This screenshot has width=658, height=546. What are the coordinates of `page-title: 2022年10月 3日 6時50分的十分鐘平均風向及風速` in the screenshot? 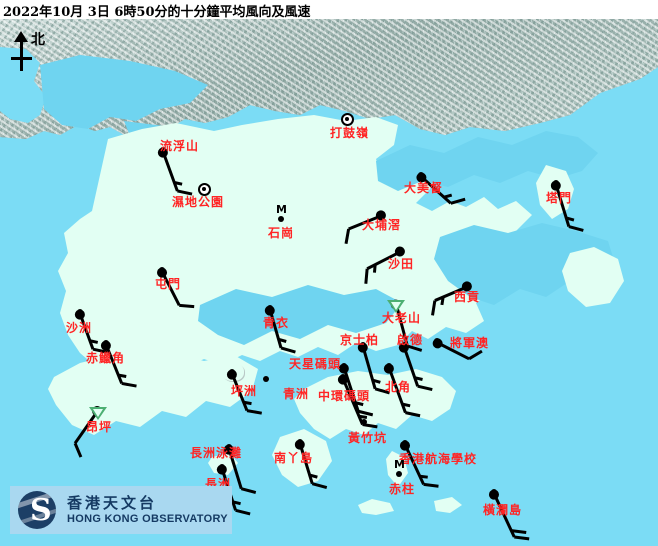 It's located at (157, 12).